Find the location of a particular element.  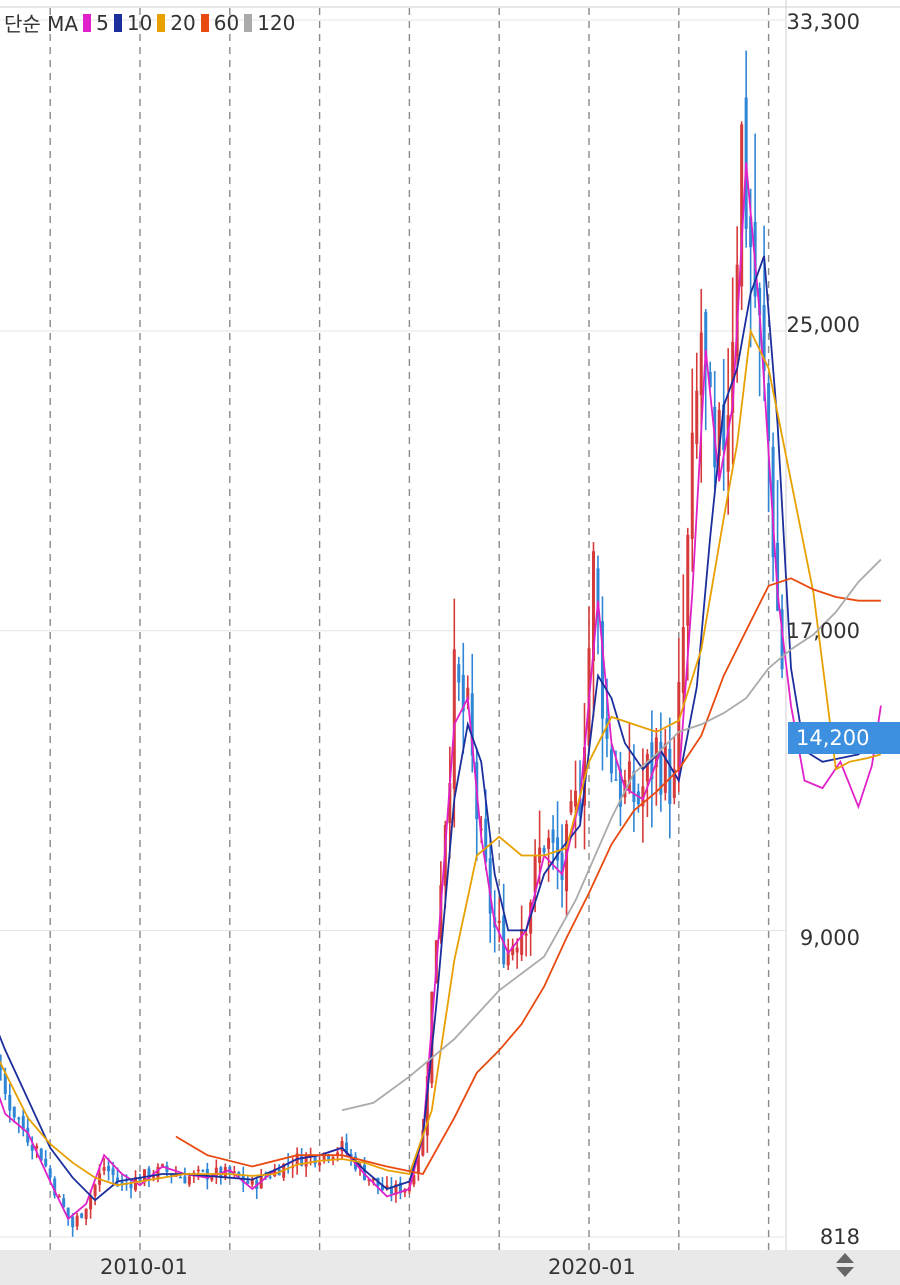

y-tick-label: 9,000 is located at coordinates (829, 938).